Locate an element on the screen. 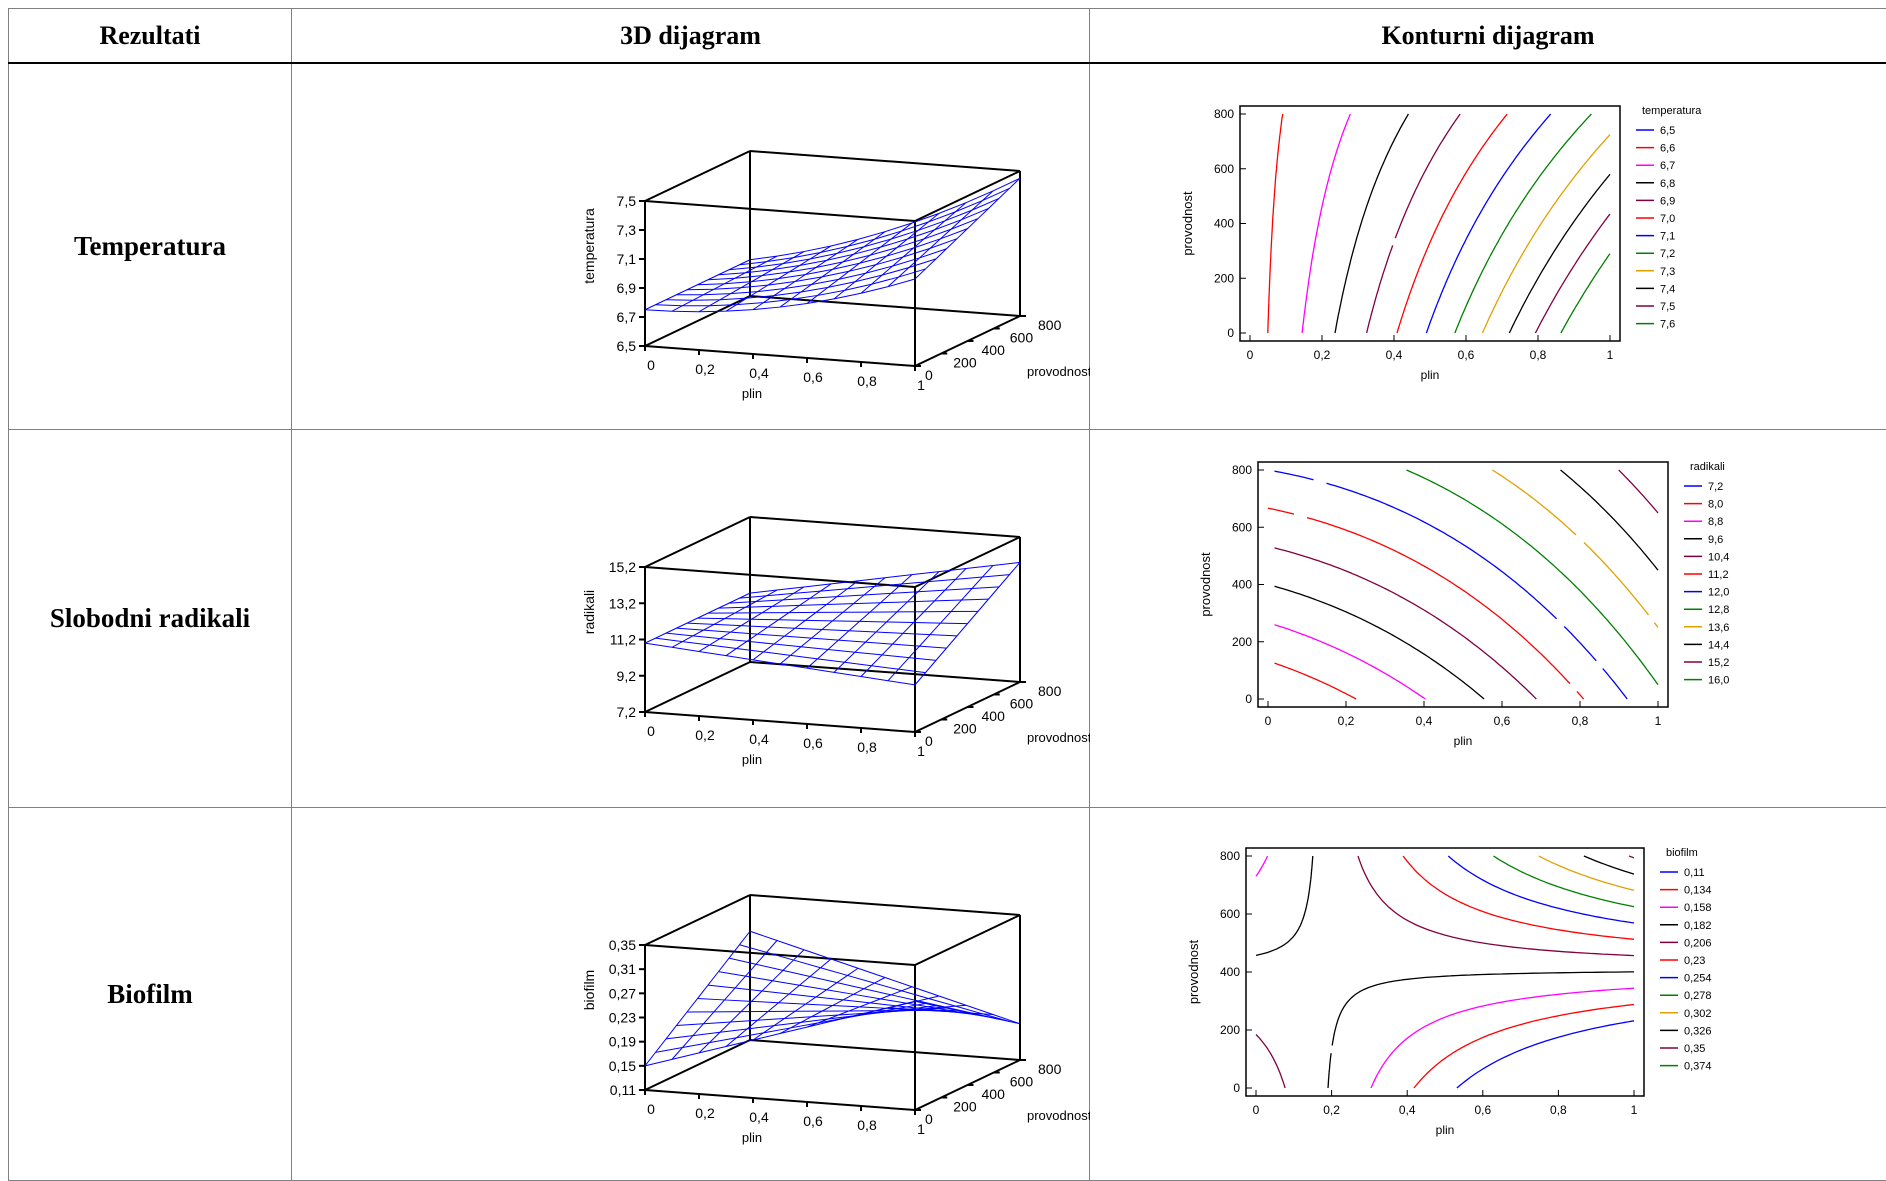  y-axis-label: provodnost is located at coordinates (1193, 971).